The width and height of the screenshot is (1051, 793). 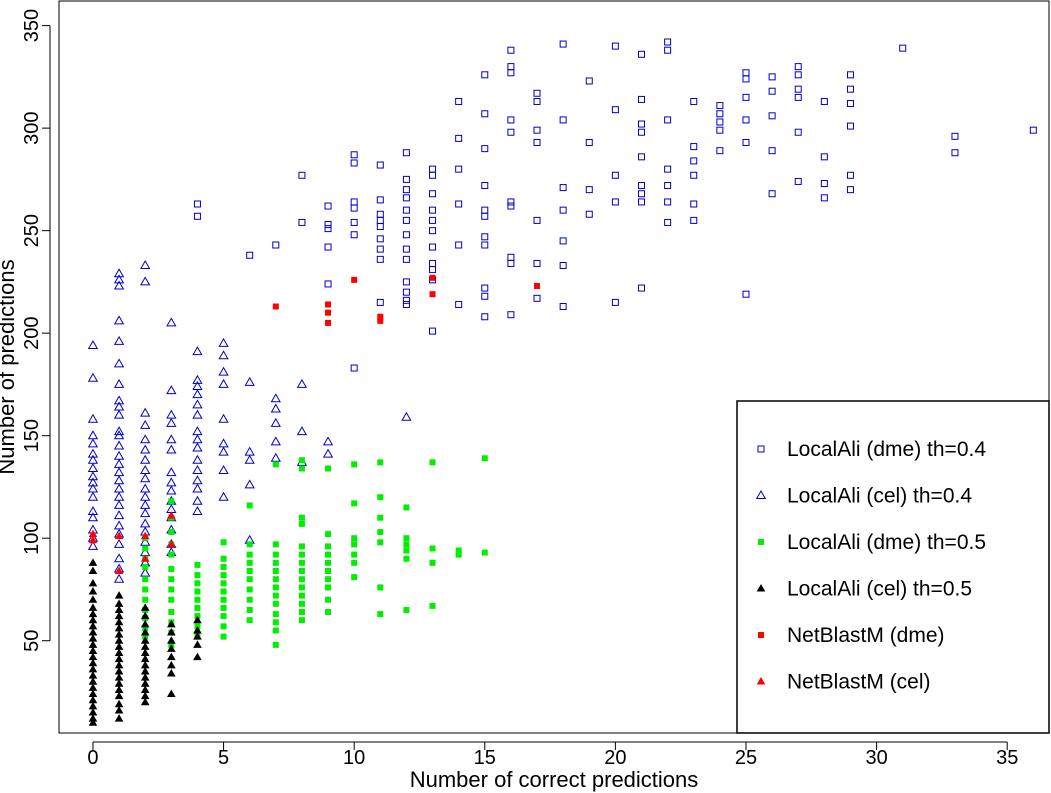 What do you see at coordinates (9, 366) in the screenshot?
I see `y-axis-title: Number of predictions` at bounding box center [9, 366].